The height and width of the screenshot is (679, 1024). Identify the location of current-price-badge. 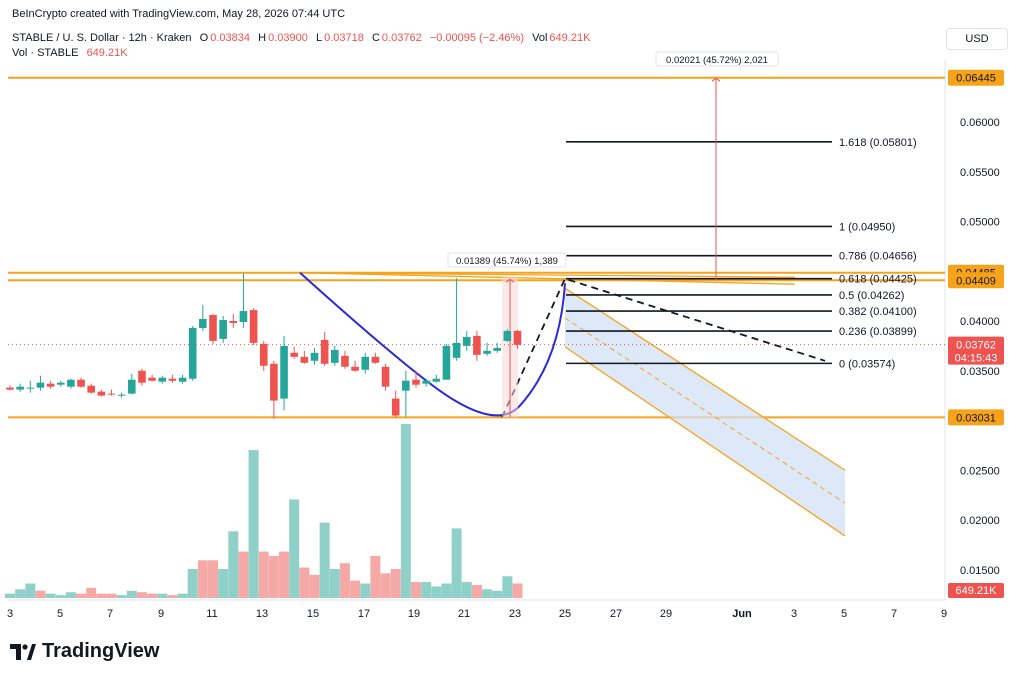
(976, 350).